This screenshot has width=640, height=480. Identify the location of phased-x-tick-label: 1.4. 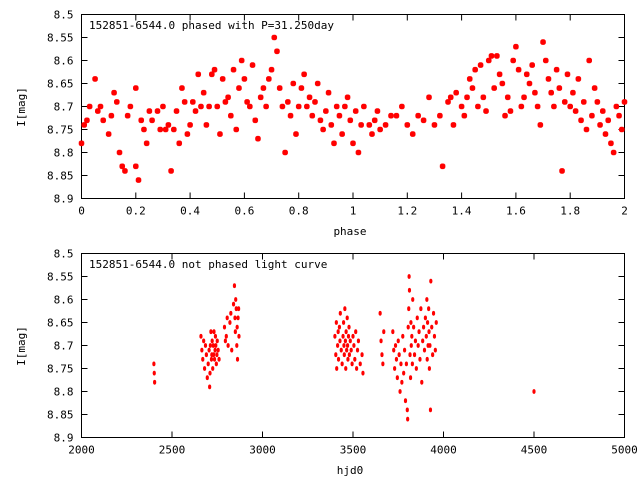
(462, 211).